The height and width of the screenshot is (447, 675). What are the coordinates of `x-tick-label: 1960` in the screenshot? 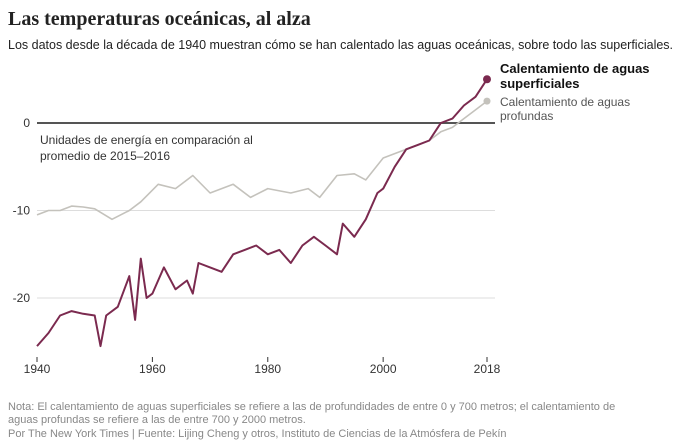 It's located at (152, 369).